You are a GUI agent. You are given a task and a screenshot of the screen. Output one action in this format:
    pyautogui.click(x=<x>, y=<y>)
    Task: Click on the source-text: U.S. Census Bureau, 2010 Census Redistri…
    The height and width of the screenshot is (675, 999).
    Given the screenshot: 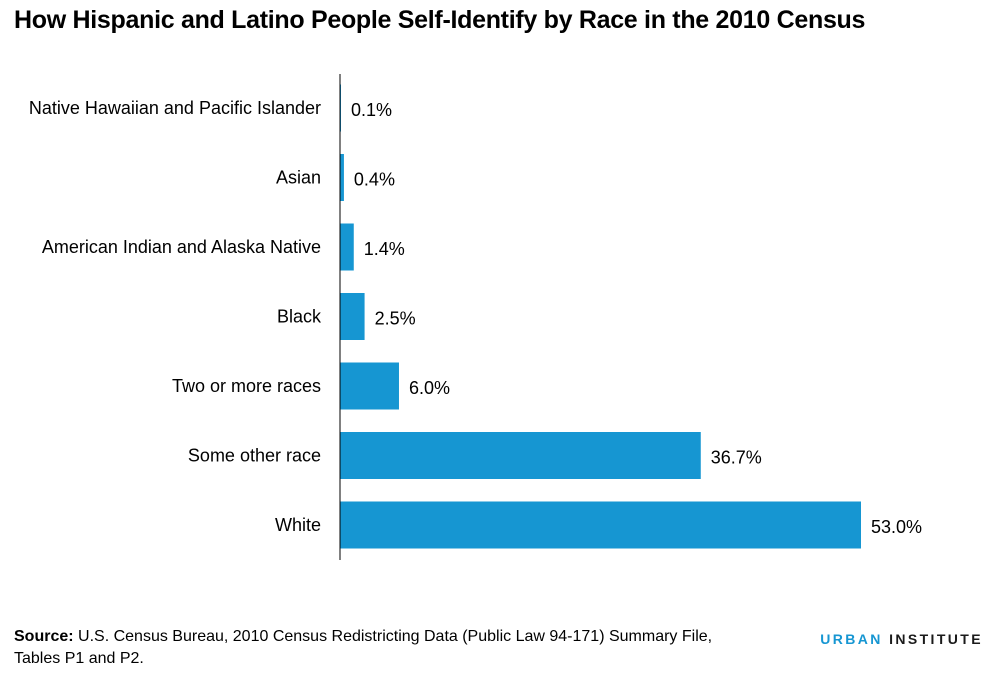 What is the action you would take?
    pyautogui.click(x=363, y=647)
    